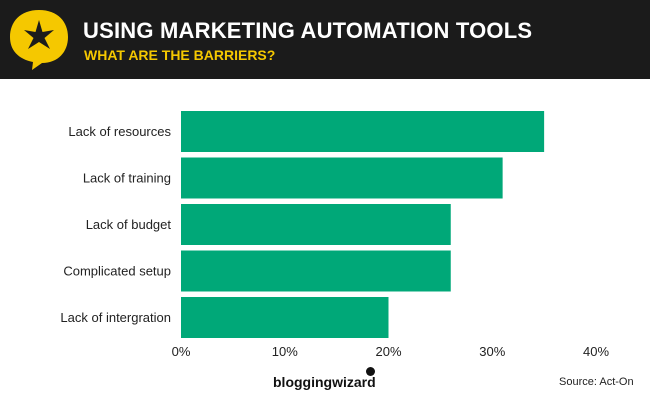  Describe the element at coordinates (324, 382) in the screenshot. I see `brand-logo-text: bloggingwizard` at that location.